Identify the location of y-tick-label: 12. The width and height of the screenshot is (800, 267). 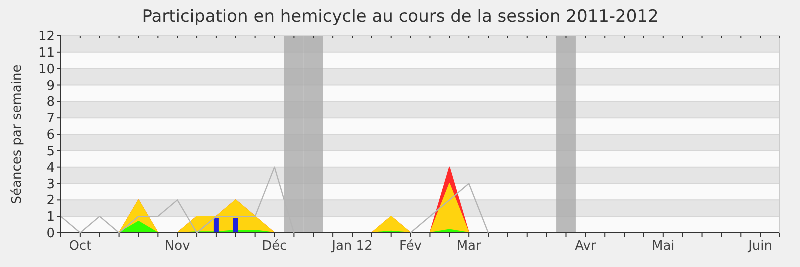
(46, 37).